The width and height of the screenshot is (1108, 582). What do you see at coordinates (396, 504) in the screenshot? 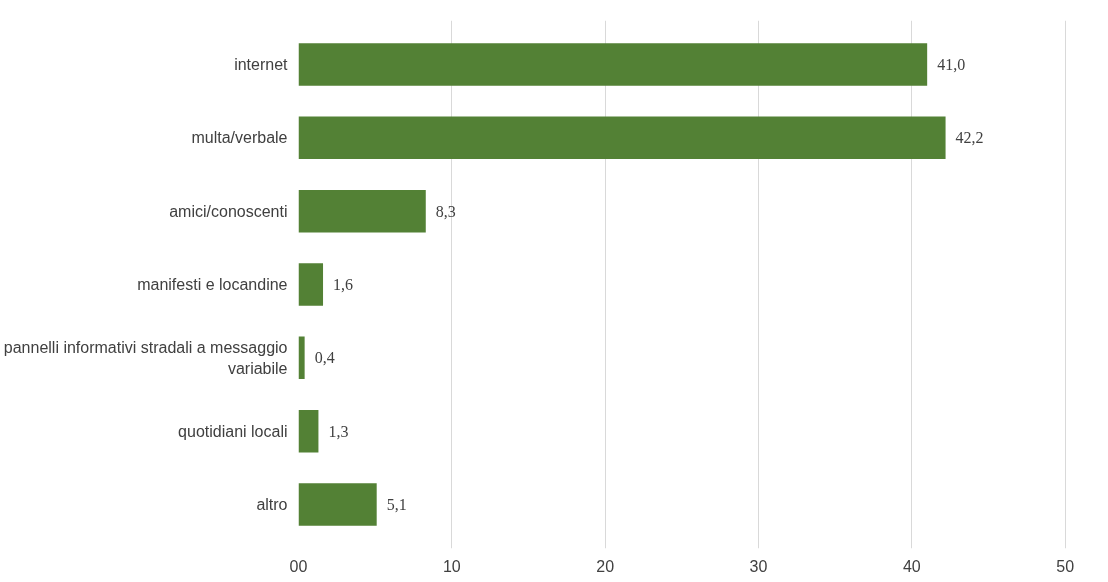
I see `data-label: 5,1` at bounding box center [396, 504].